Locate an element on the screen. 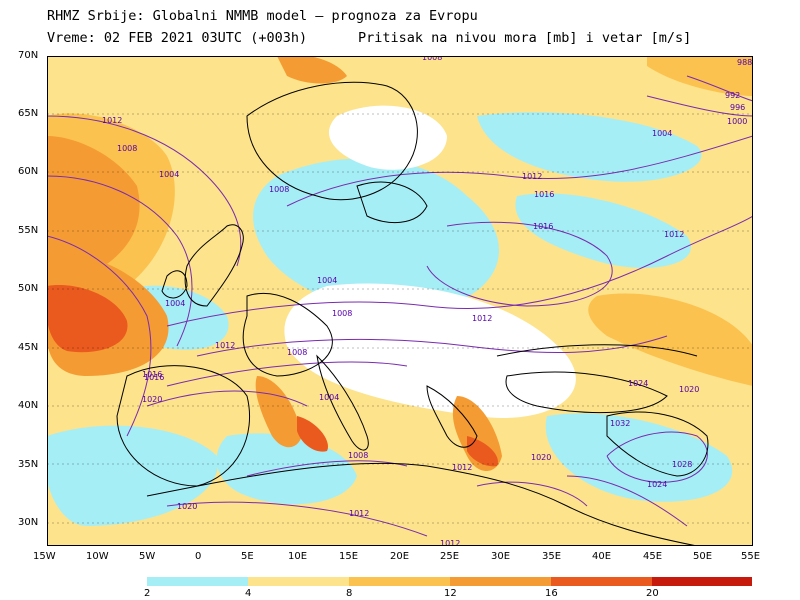  colorbar-label: 4 is located at coordinates (248, 593).